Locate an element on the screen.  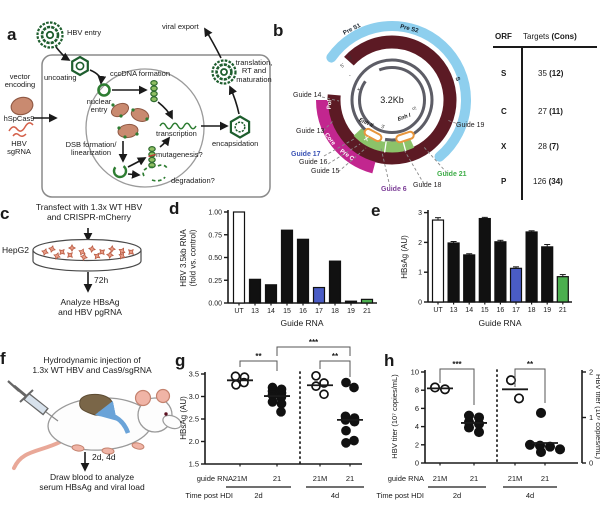
left-y-axis-title: HBV titer (10⁷ copies/mL) is located at coordinates (394, 416).